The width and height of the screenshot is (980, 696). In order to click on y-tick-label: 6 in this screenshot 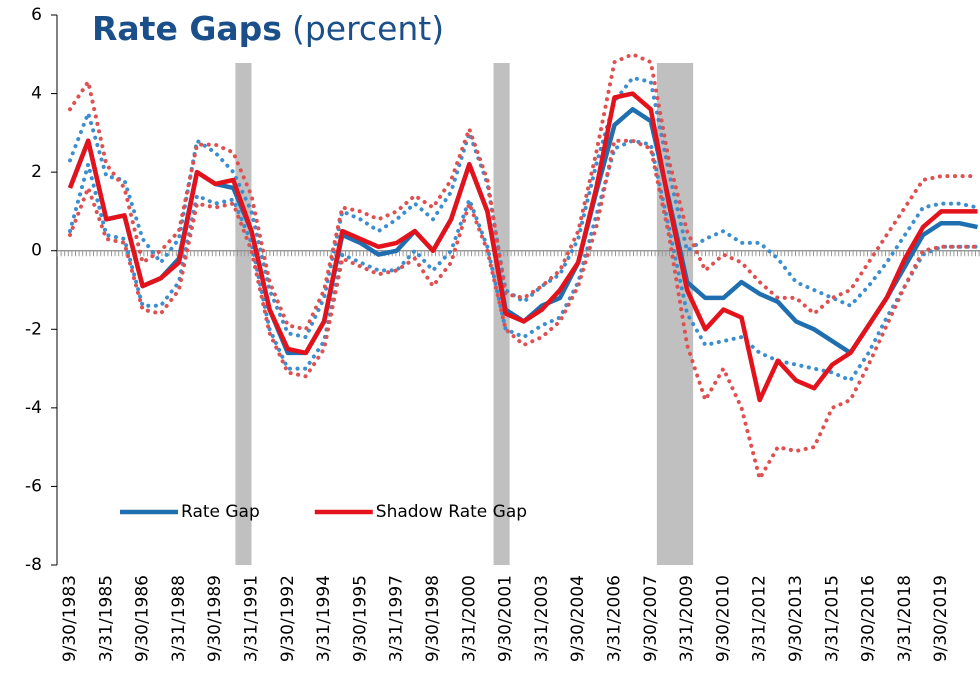, I will do `click(36, 15)`.